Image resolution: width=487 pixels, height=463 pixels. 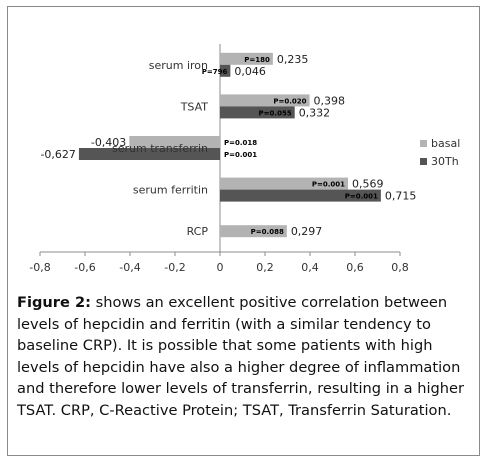 I want to click on x-tick-label: 0,6, so click(x=355, y=267).